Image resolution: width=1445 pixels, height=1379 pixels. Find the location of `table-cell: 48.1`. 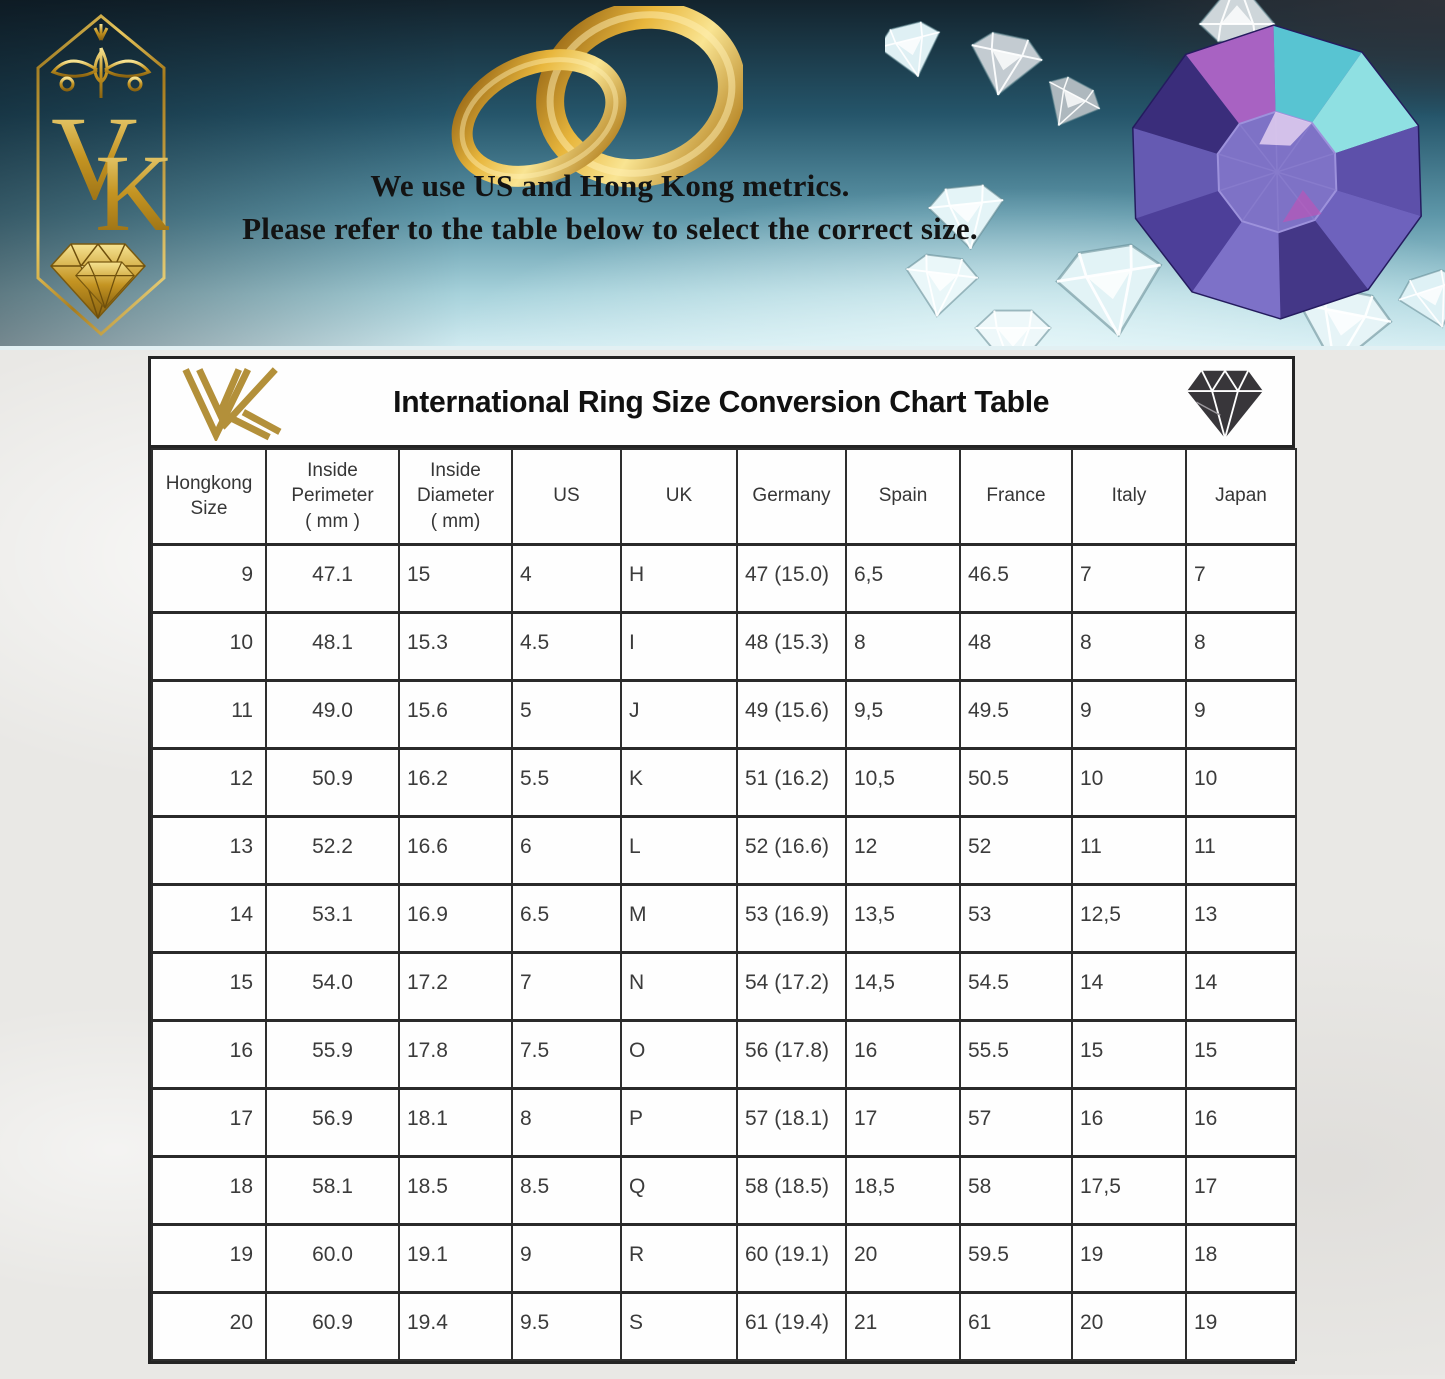

table-cell: 48.1 is located at coordinates (332, 646).